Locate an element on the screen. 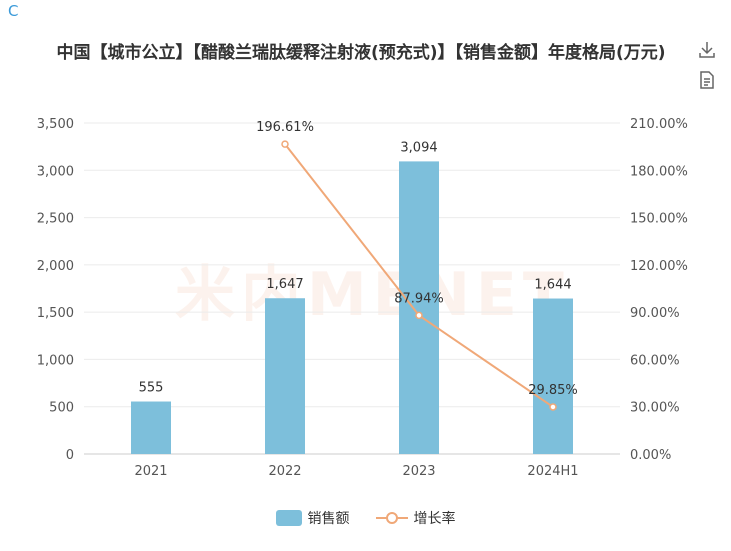  y-right-tick-label: 0.00% is located at coordinates (650, 455).